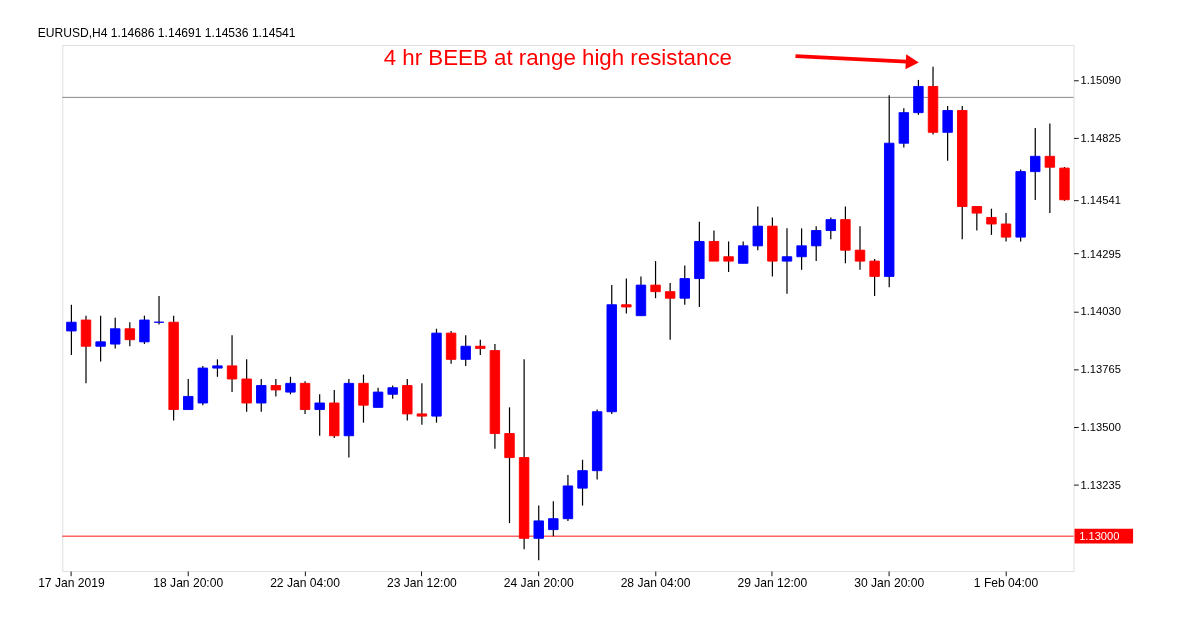 This screenshot has height=627, width=1200. What do you see at coordinates (305, 583) in the screenshot?
I see `x-tick-label: 22 Jan 04:00` at bounding box center [305, 583].